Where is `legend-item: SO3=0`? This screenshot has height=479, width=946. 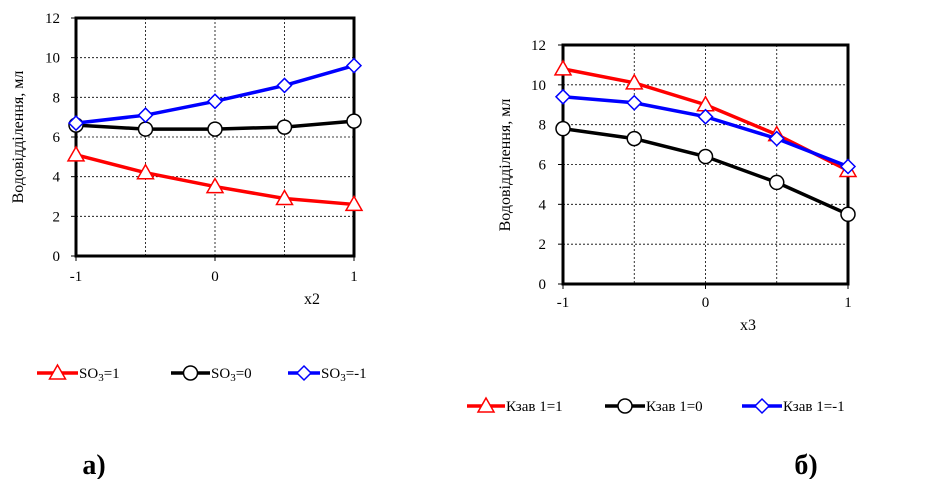
legend-item: SO3=0 is located at coordinates (211, 374).